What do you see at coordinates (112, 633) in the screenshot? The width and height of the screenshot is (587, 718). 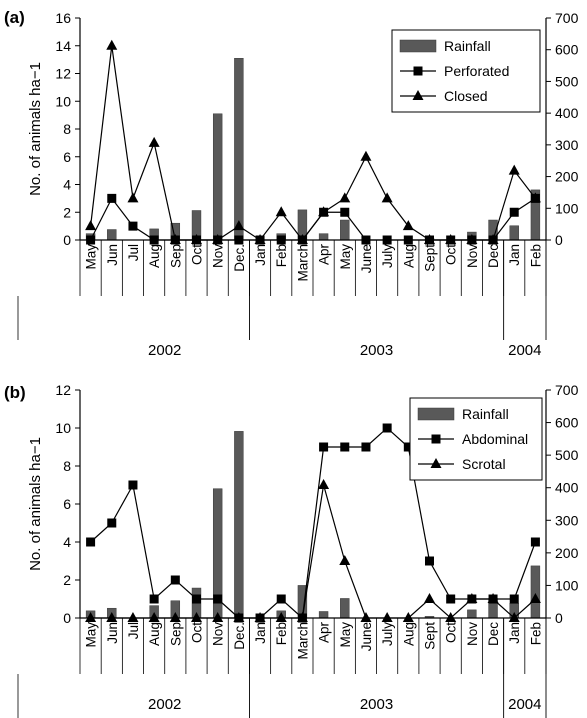 I see `month-label: Jun` at bounding box center [112, 633].